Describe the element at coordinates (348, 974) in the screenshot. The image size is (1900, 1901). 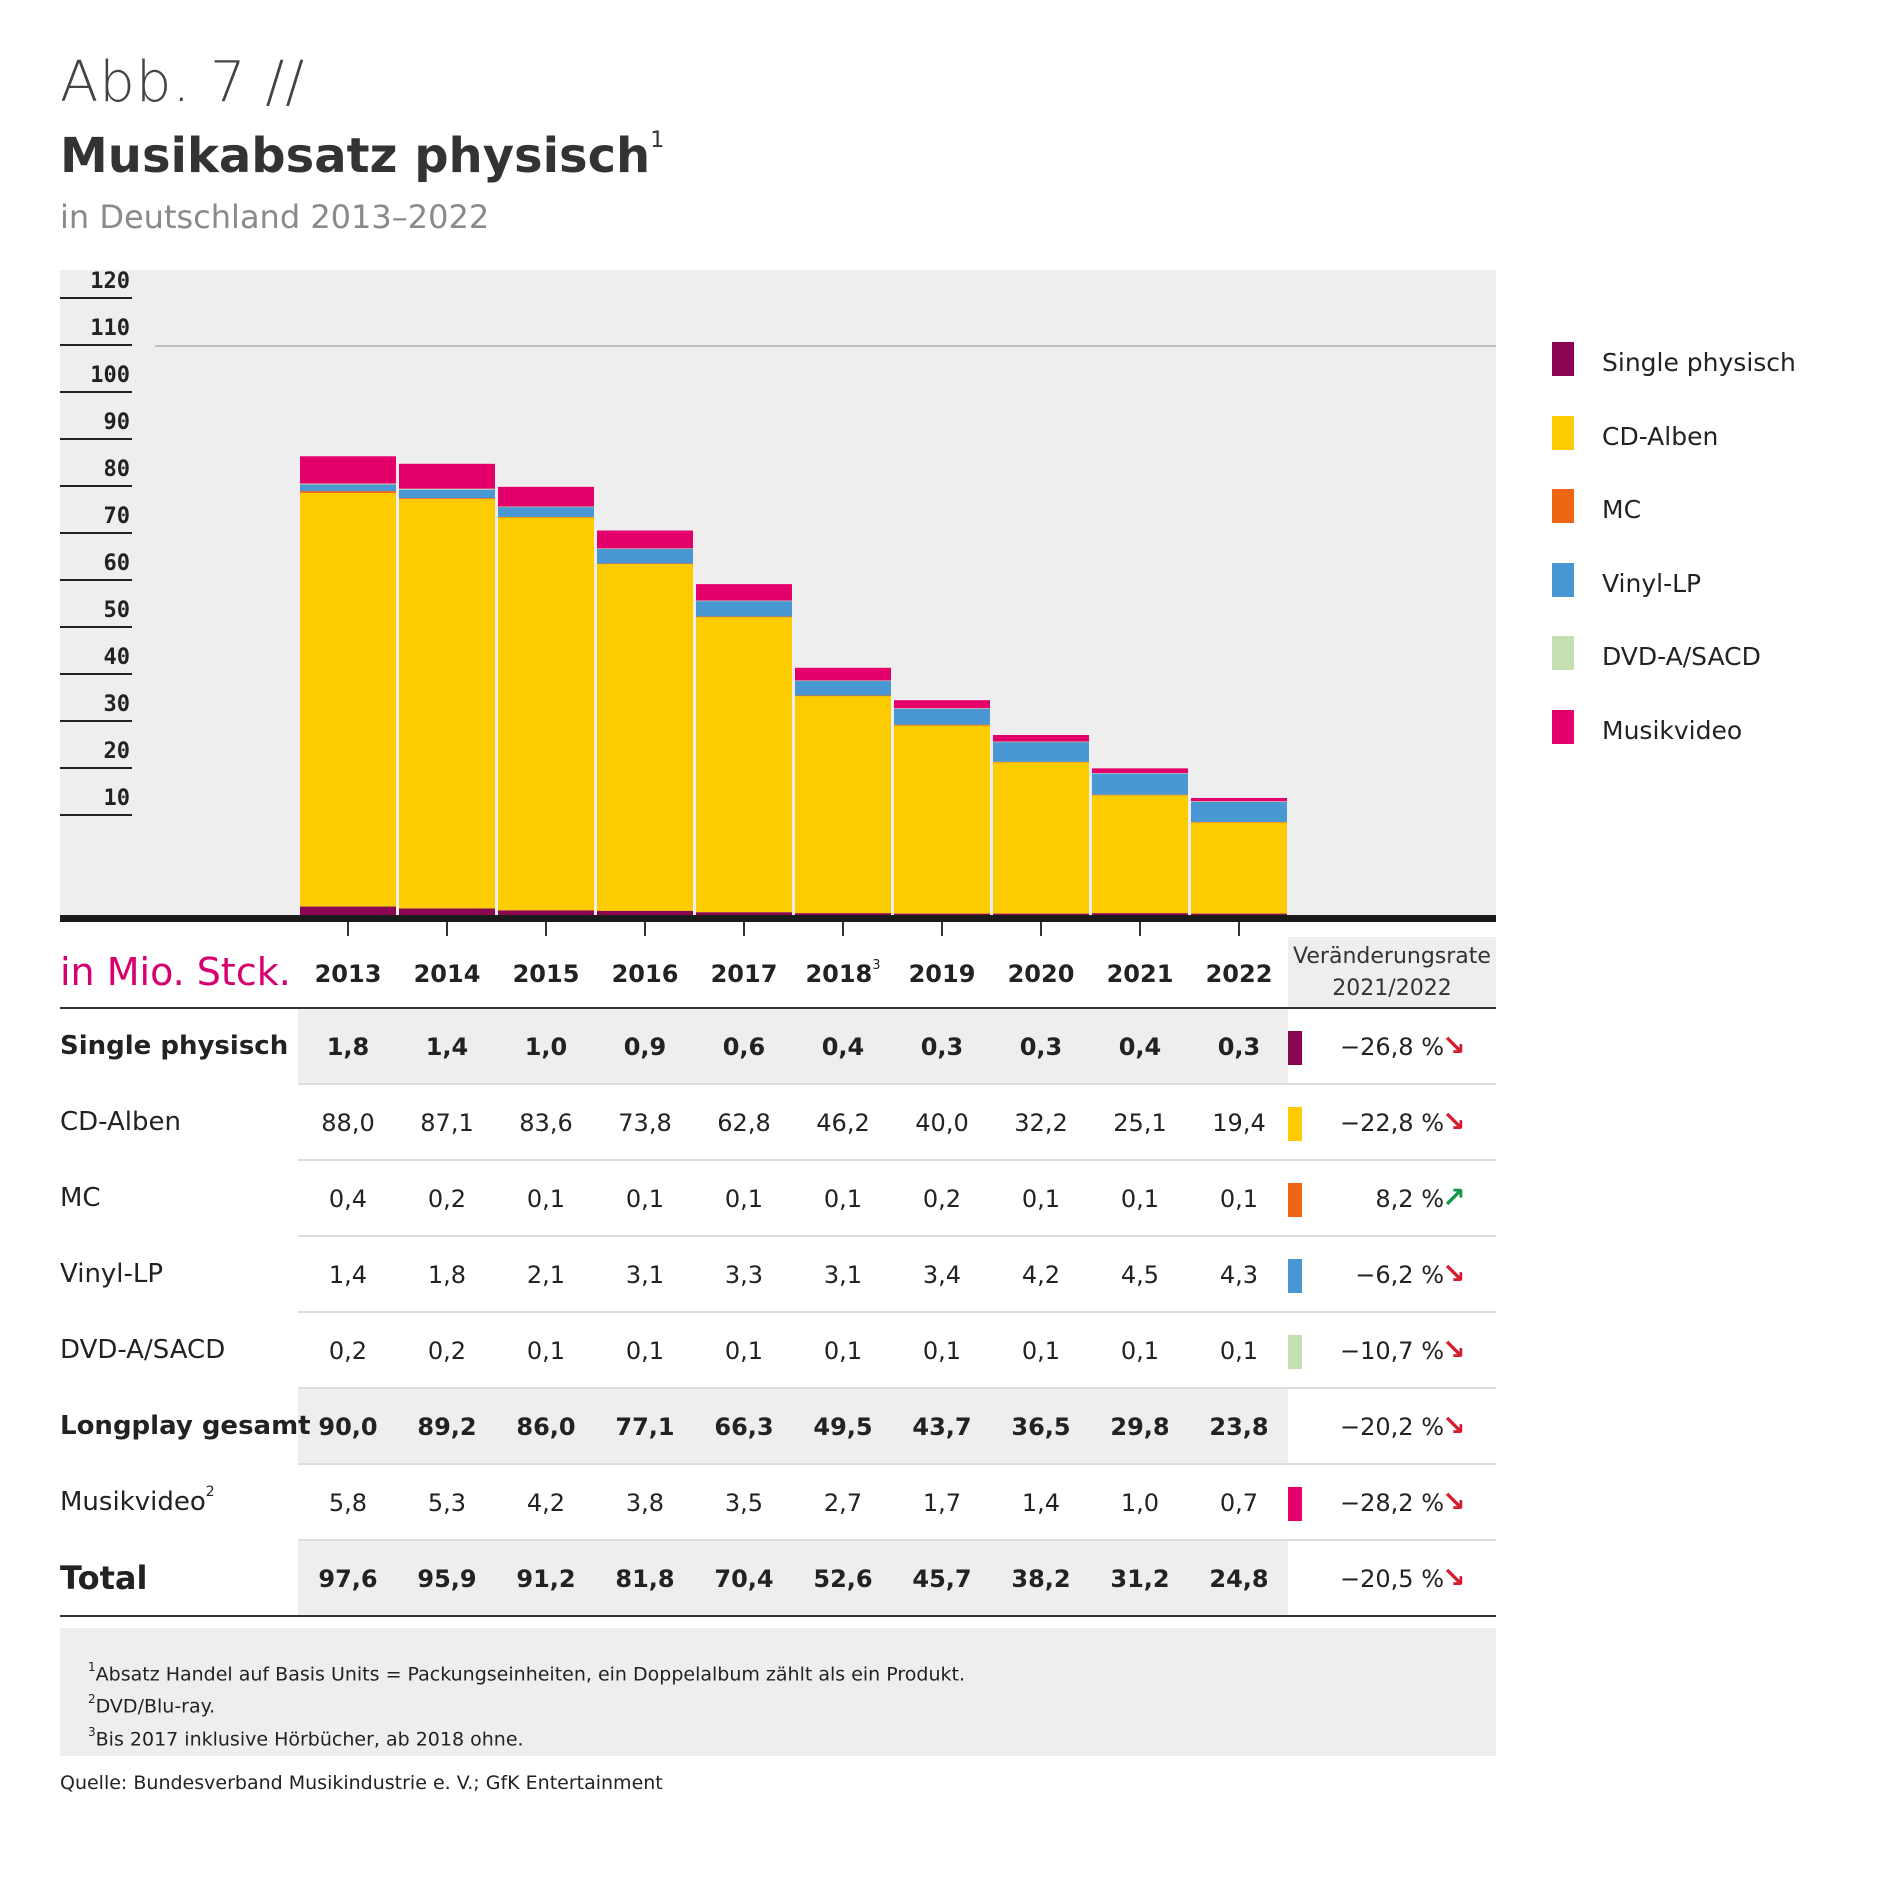
I see `year-label: 2013` at that location.